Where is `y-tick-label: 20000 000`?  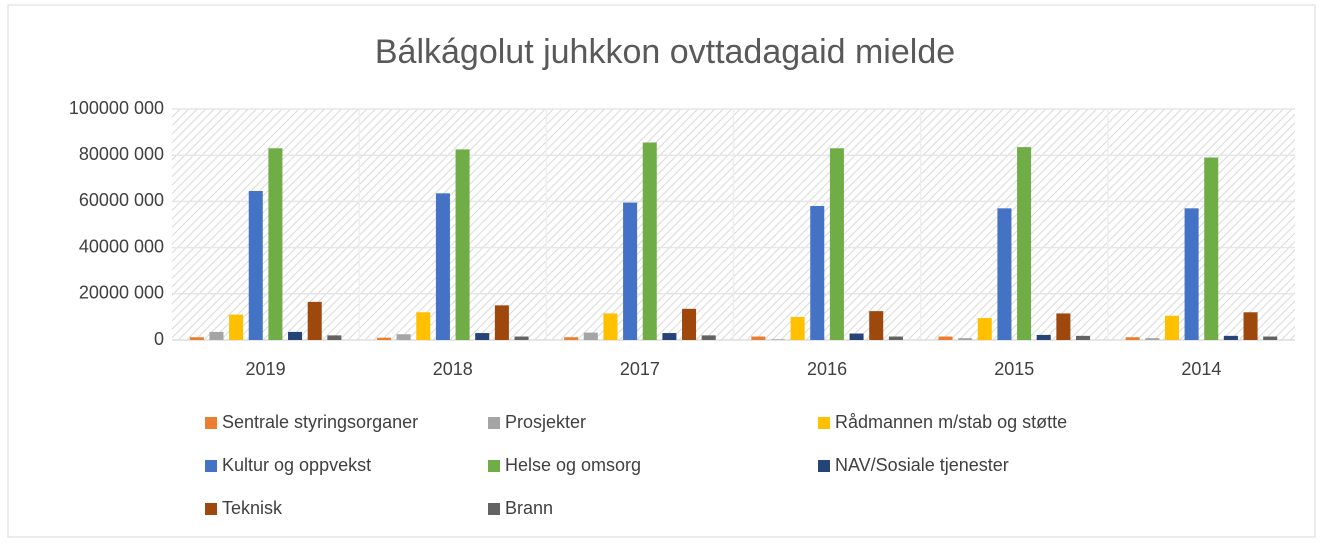 y-tick-label: 20000 000 is located at coordinates (121, 293).